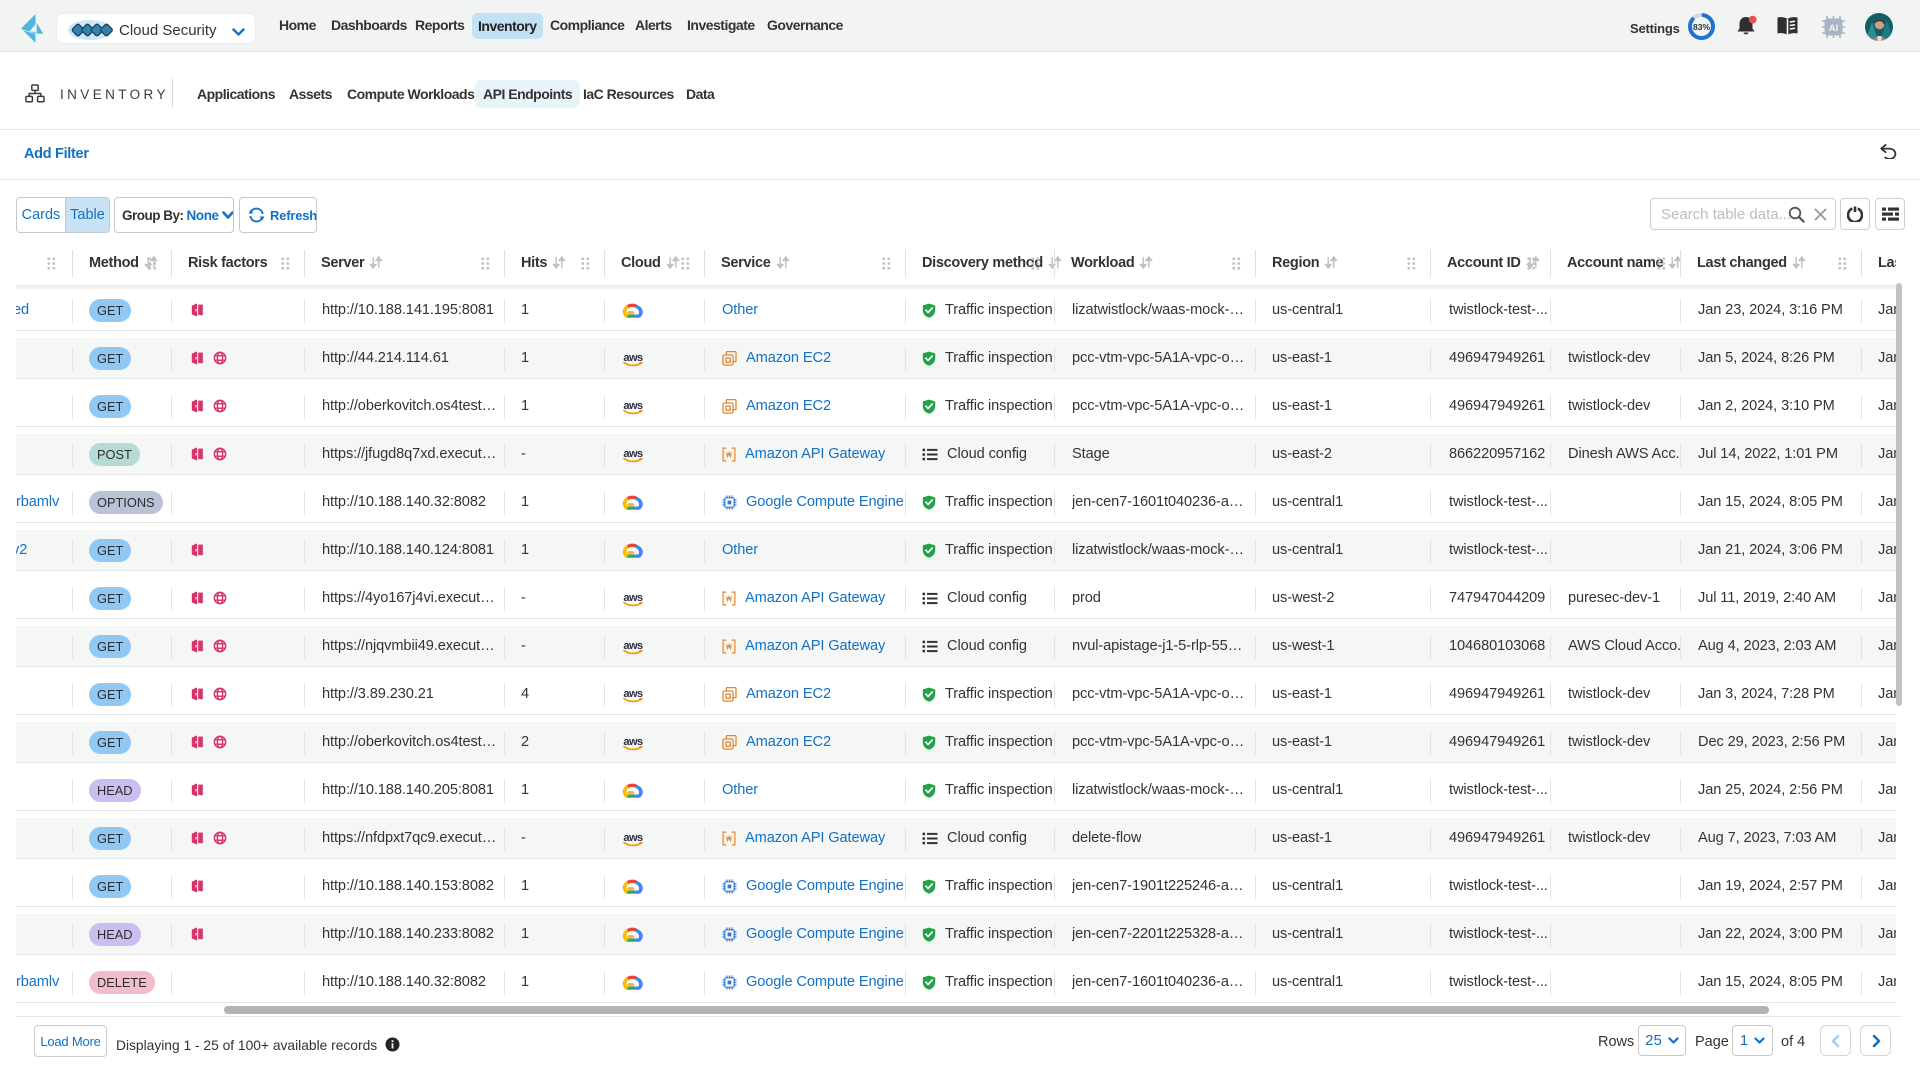  I want to click on svg-text: AI, so click(1834, 28).